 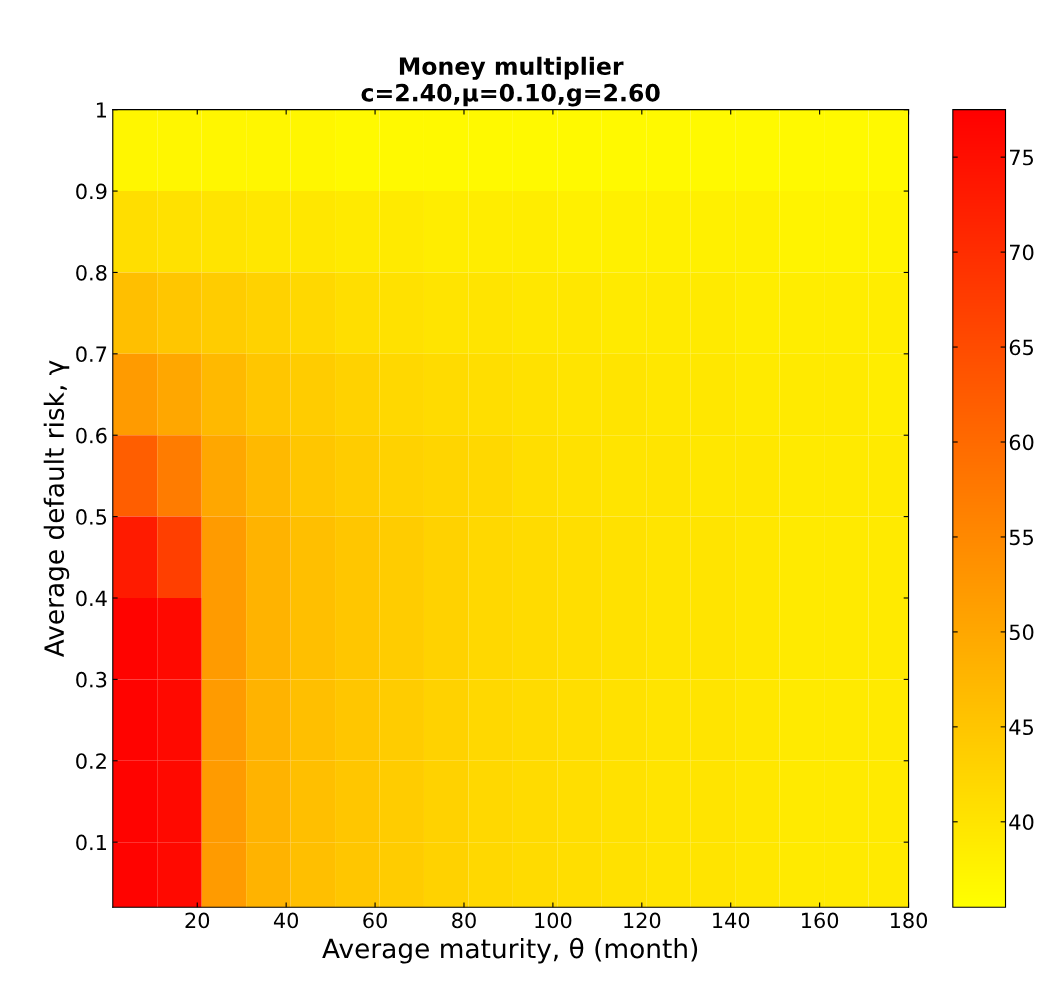 I want to click on y-tick-label: 0.2, so click(x=91, y=761).